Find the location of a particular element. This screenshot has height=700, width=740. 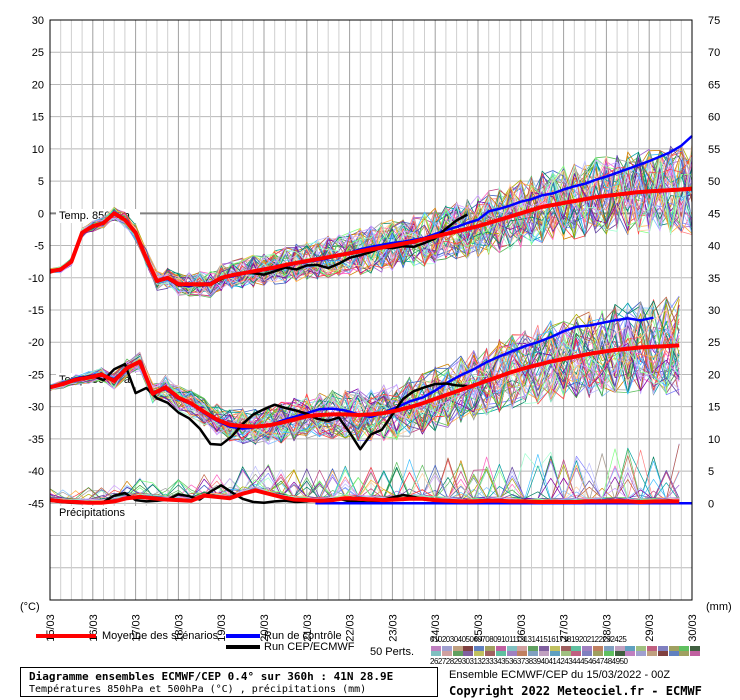

right-tick-label: 60 is located at coordinates (714, 118).